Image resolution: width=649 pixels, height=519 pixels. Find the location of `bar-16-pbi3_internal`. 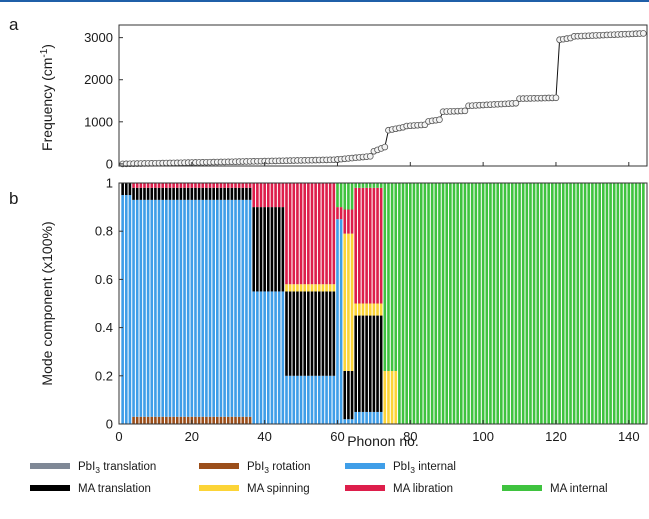

bar-16-pbi3_internal is located at coordinates (177, 308).